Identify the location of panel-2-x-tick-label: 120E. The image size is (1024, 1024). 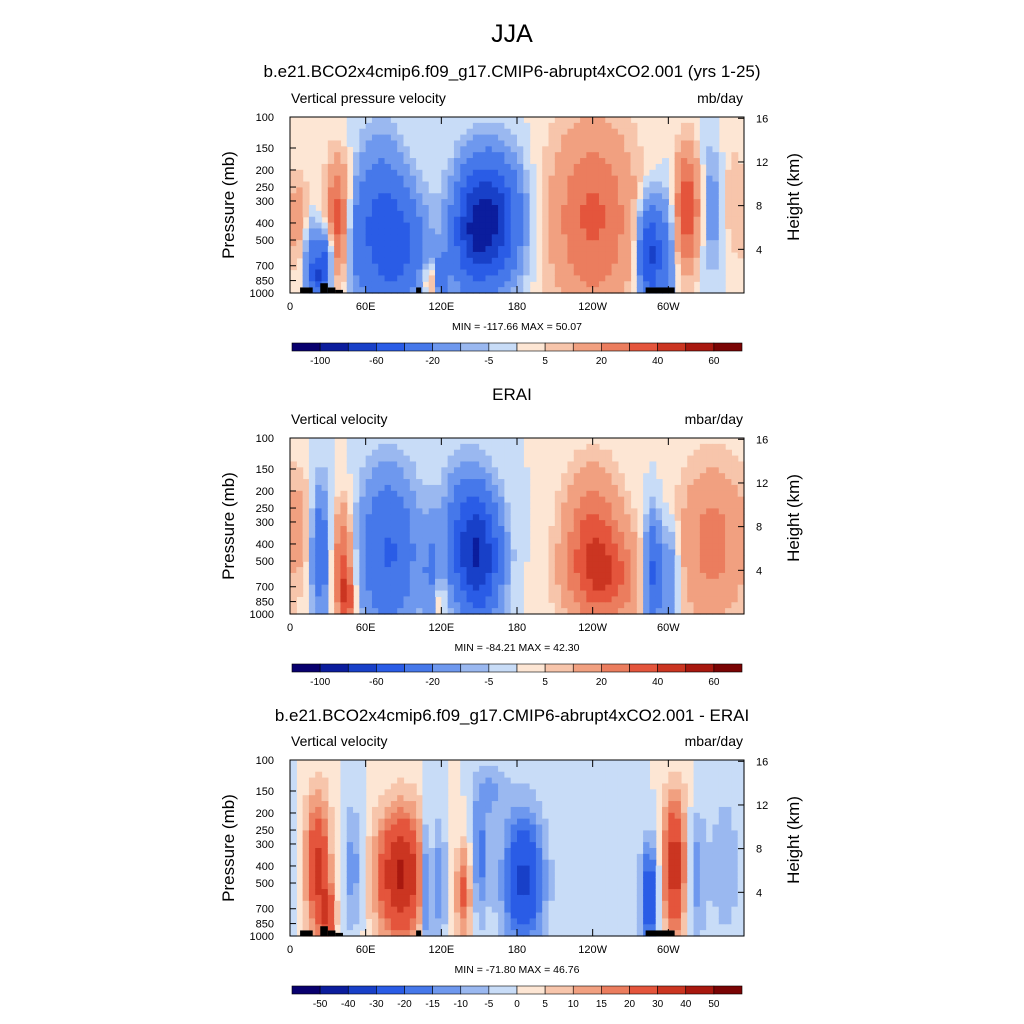
(441, 628).